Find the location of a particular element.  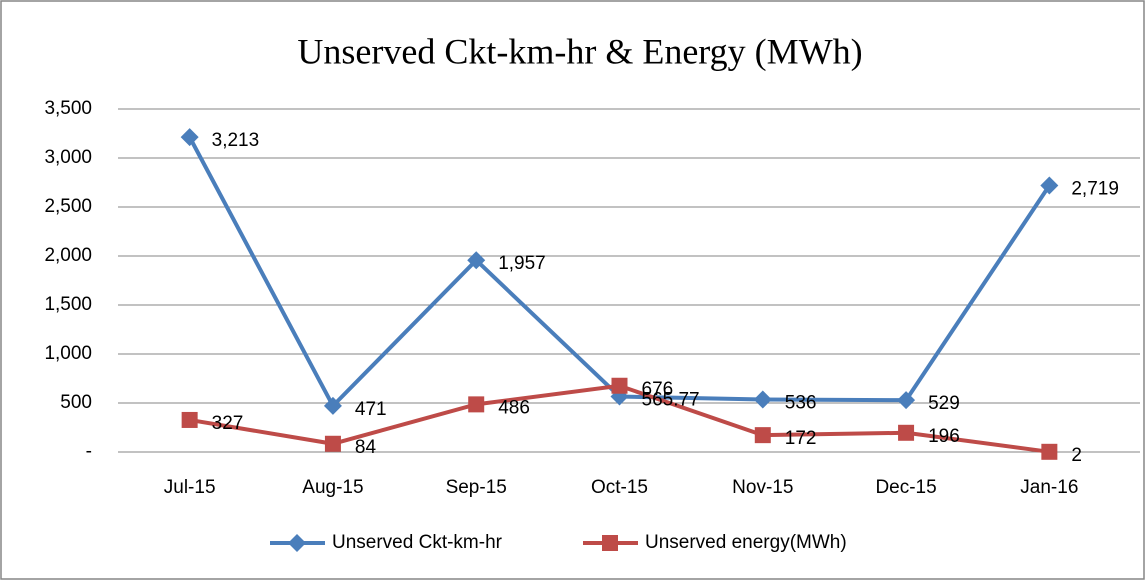

data-label: 2,719 is located at coordinates (1095, 189).